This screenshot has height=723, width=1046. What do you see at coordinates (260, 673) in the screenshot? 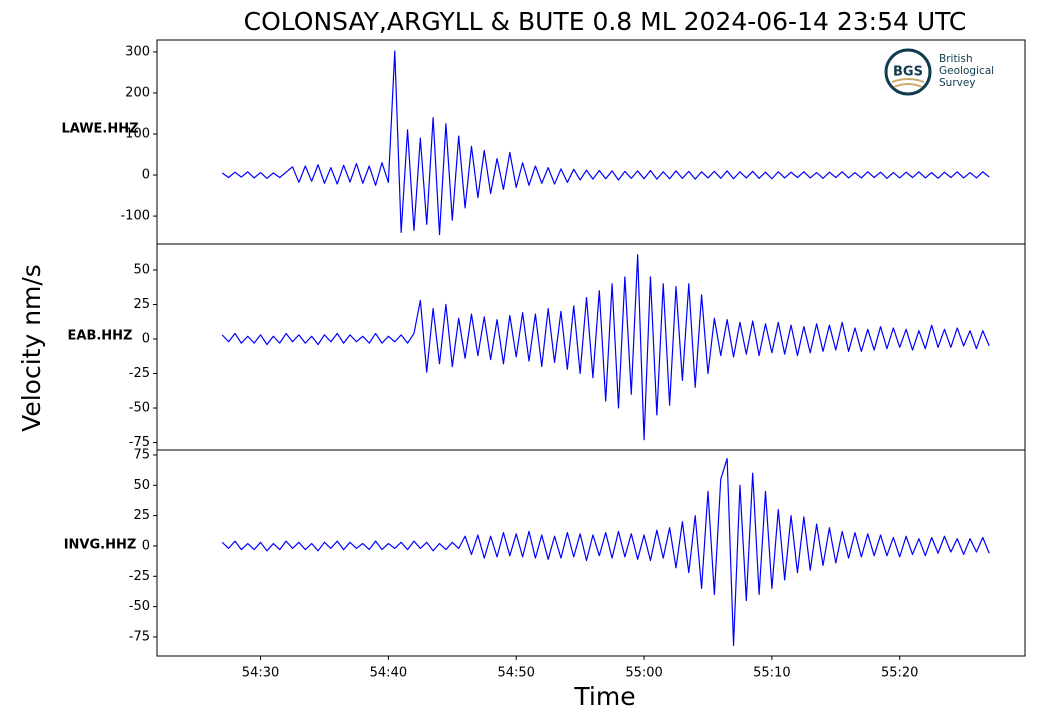
I see `x-tick-label: 54:30` at bounding box center [260, 673].